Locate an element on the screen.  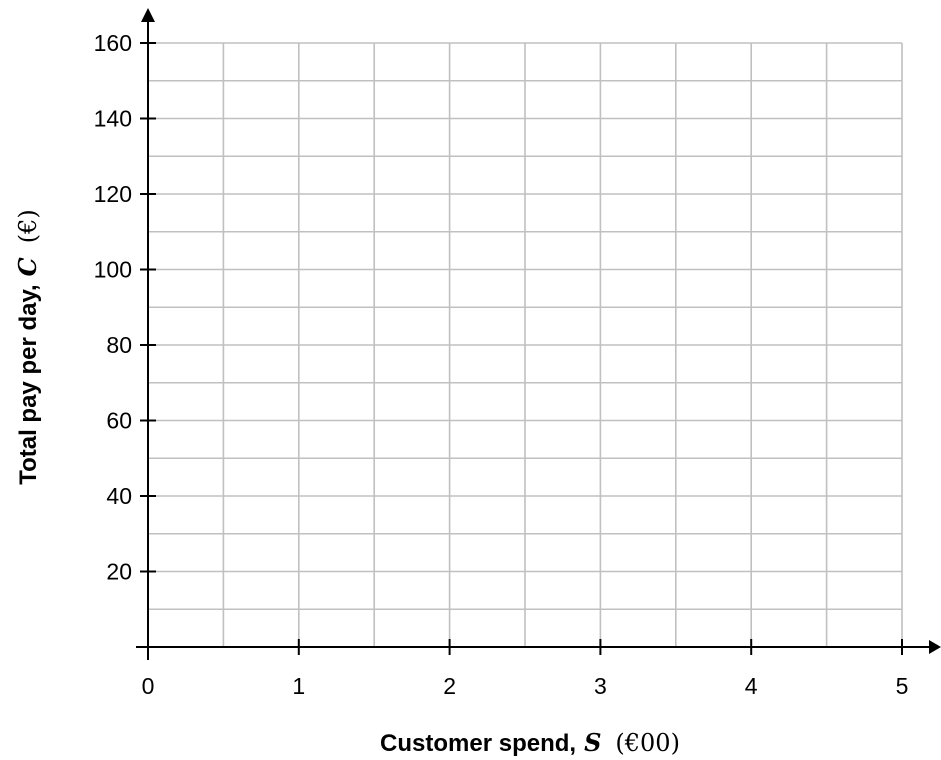
y-axis-arrow is located at coordinates (148, 15).